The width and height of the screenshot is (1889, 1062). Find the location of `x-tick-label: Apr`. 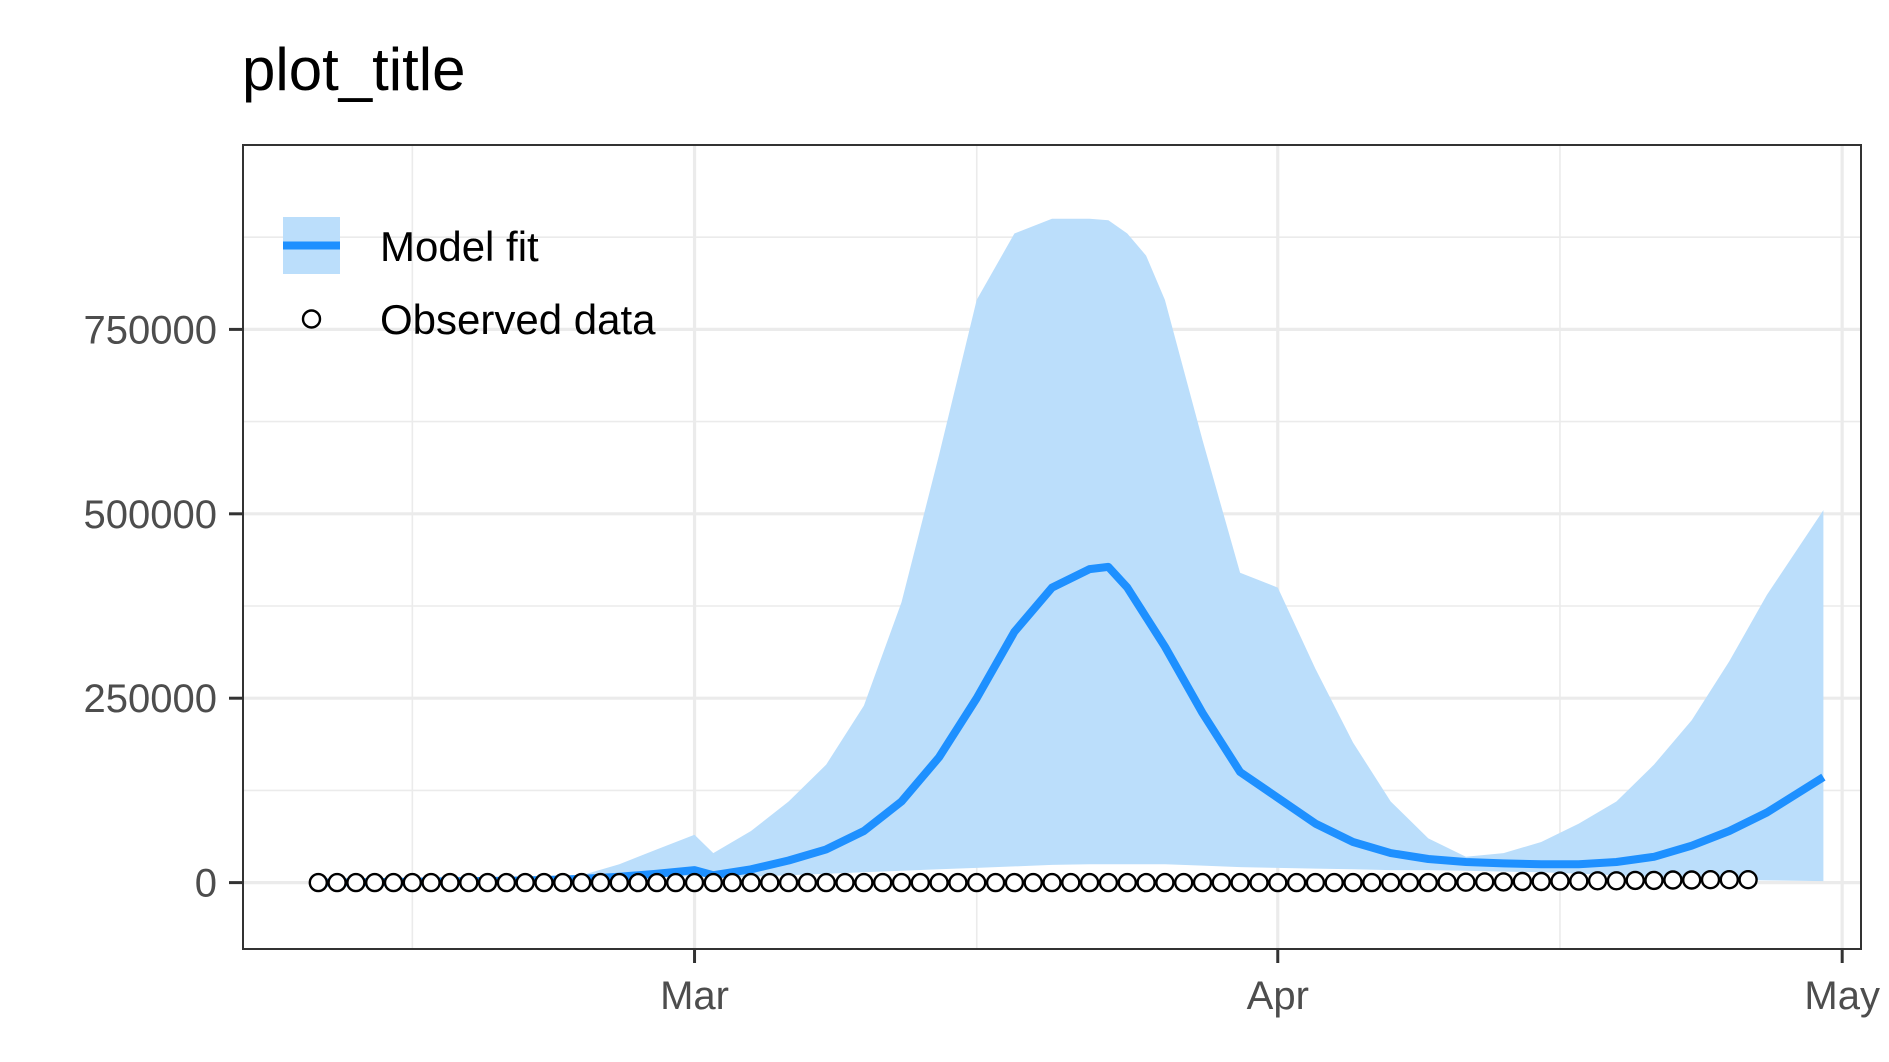

x-tick-label: Apr is located at coordinates (1278, 996).